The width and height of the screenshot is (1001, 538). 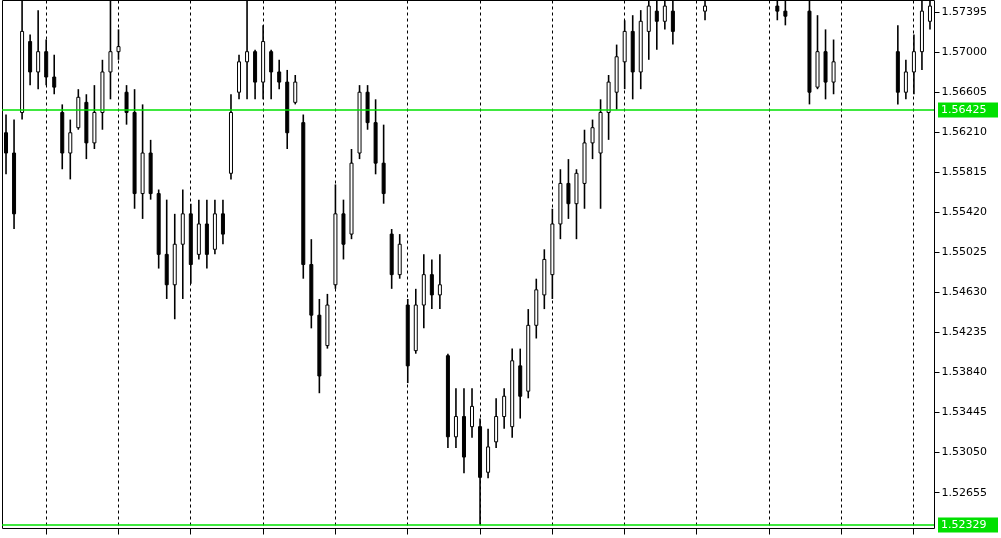 What do you see at coordinates (964, 372) in the screenshot?
I see `y-tick-label: 1.53840` at bounding box center [964, 372].